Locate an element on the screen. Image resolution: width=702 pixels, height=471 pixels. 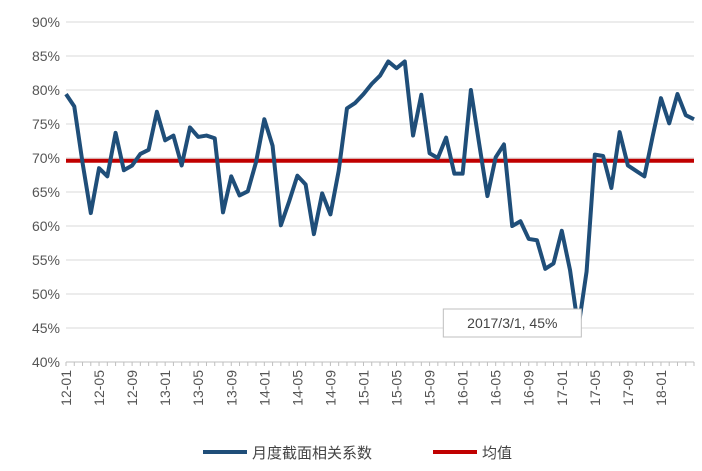
y-tick-label: 55% is located at coordinates (46, 260).